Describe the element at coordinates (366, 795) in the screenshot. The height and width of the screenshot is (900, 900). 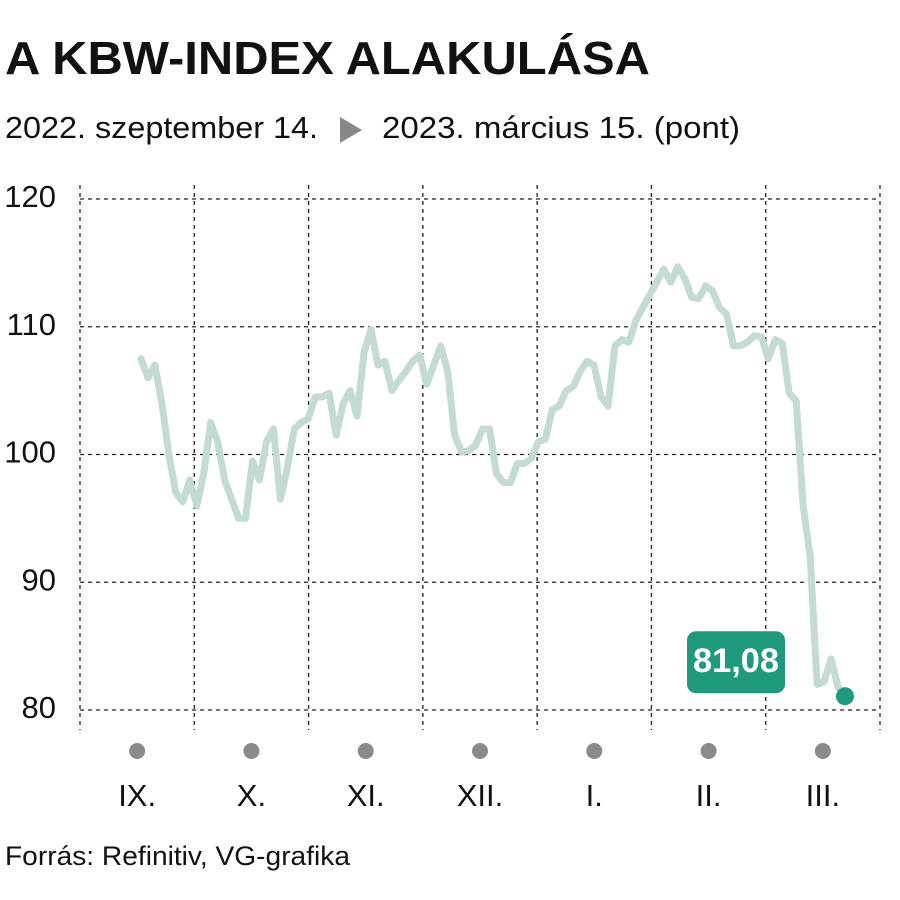
I see `x-tick-label: XI.` at that location.